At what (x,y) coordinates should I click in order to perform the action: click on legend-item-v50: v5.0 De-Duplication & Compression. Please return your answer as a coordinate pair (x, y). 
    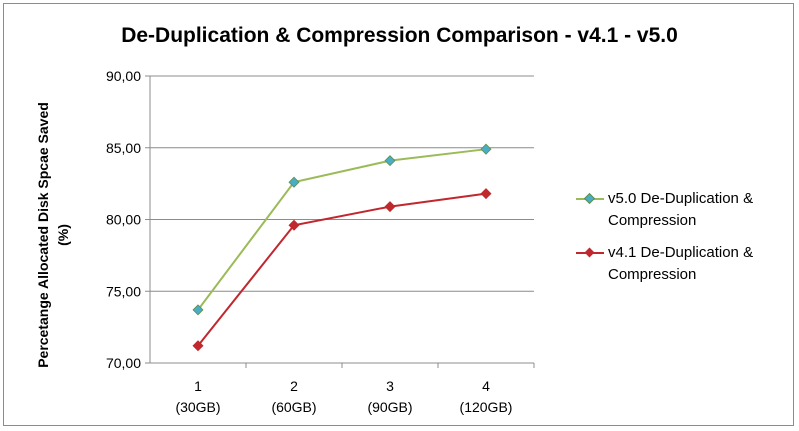
    Looking at the image, I should click on (683, 210).